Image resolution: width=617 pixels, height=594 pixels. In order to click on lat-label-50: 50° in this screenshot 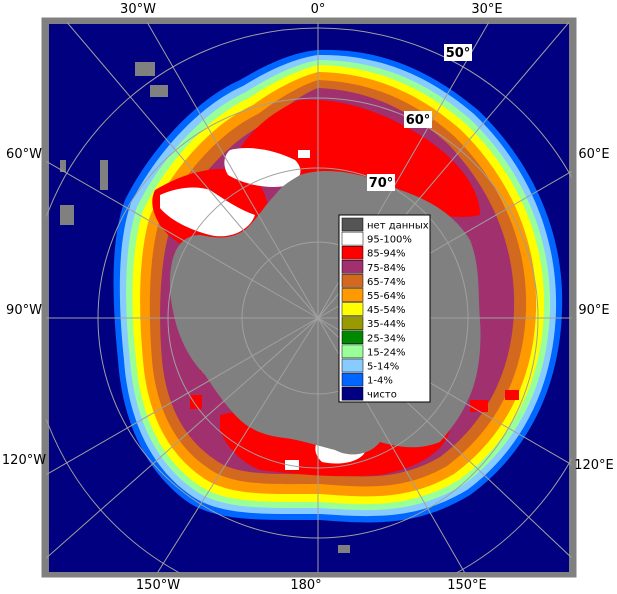, I will do `click(458, 53)`.